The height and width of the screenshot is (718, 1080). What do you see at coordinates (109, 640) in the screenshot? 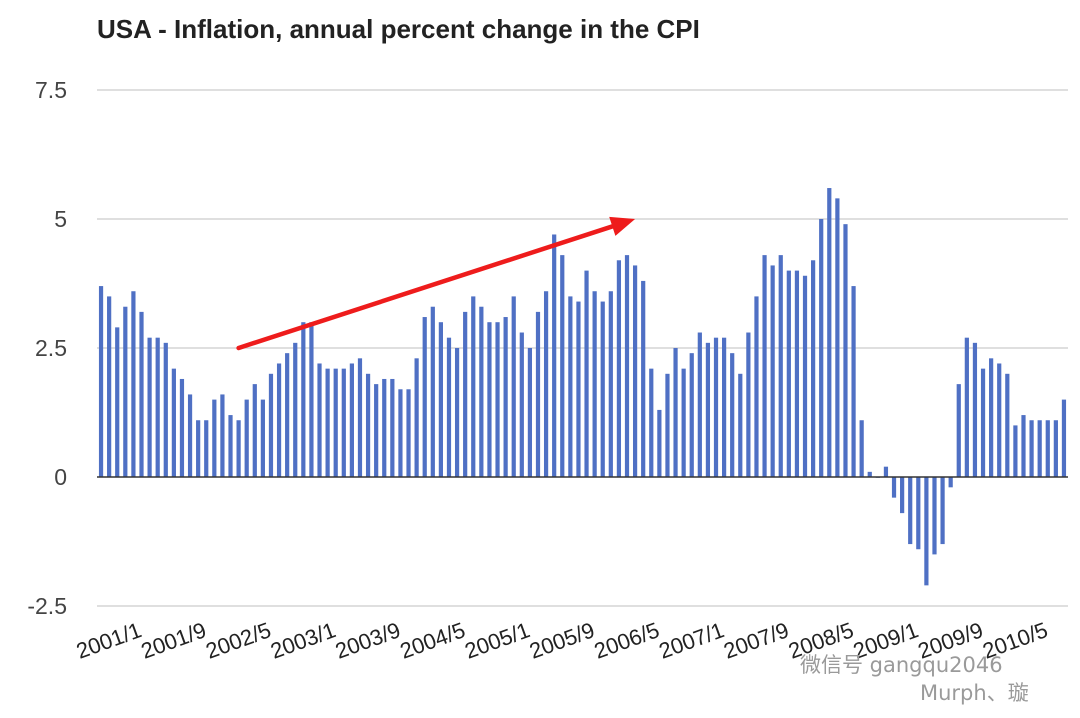
I see `x-tick-label: 2001/1` at bounding box center [109, 640].